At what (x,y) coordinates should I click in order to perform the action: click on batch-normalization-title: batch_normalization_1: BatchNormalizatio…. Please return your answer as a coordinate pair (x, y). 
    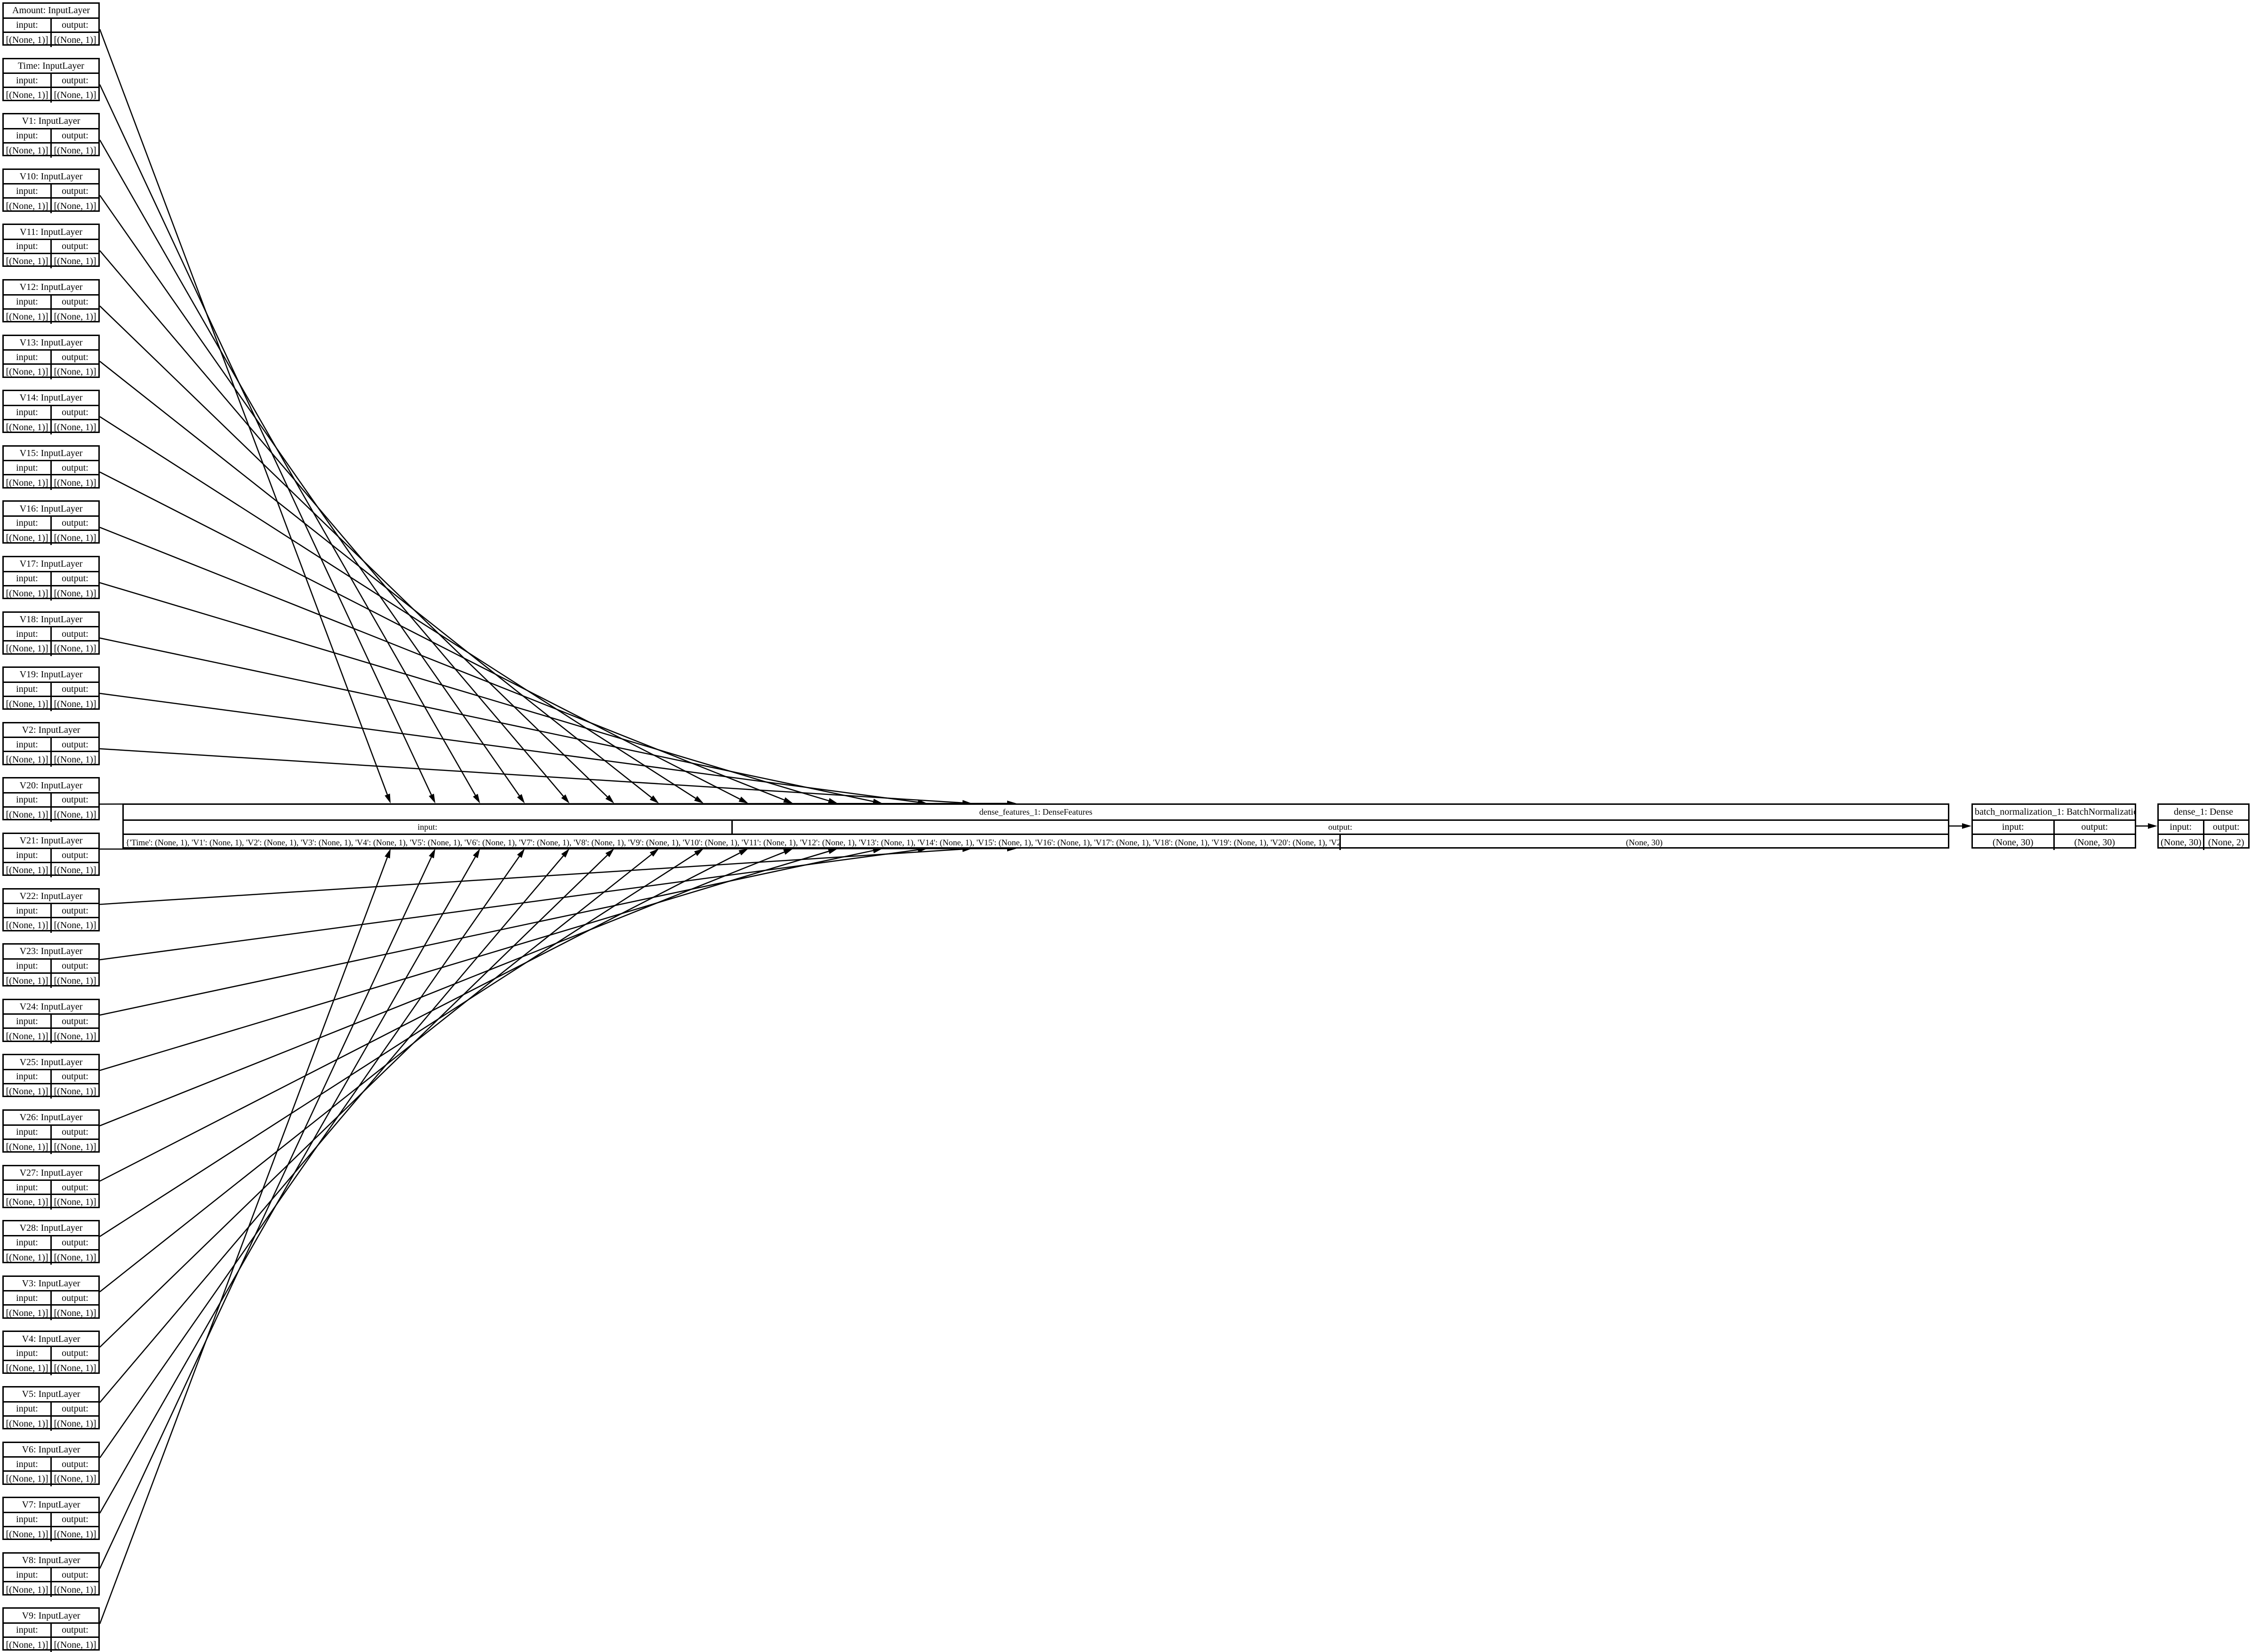
    Looking at the image, I should click on (2054, 813).